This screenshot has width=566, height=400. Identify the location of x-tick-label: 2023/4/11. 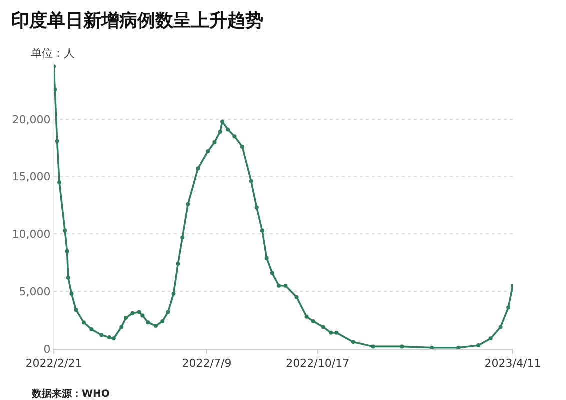
(513, 363).